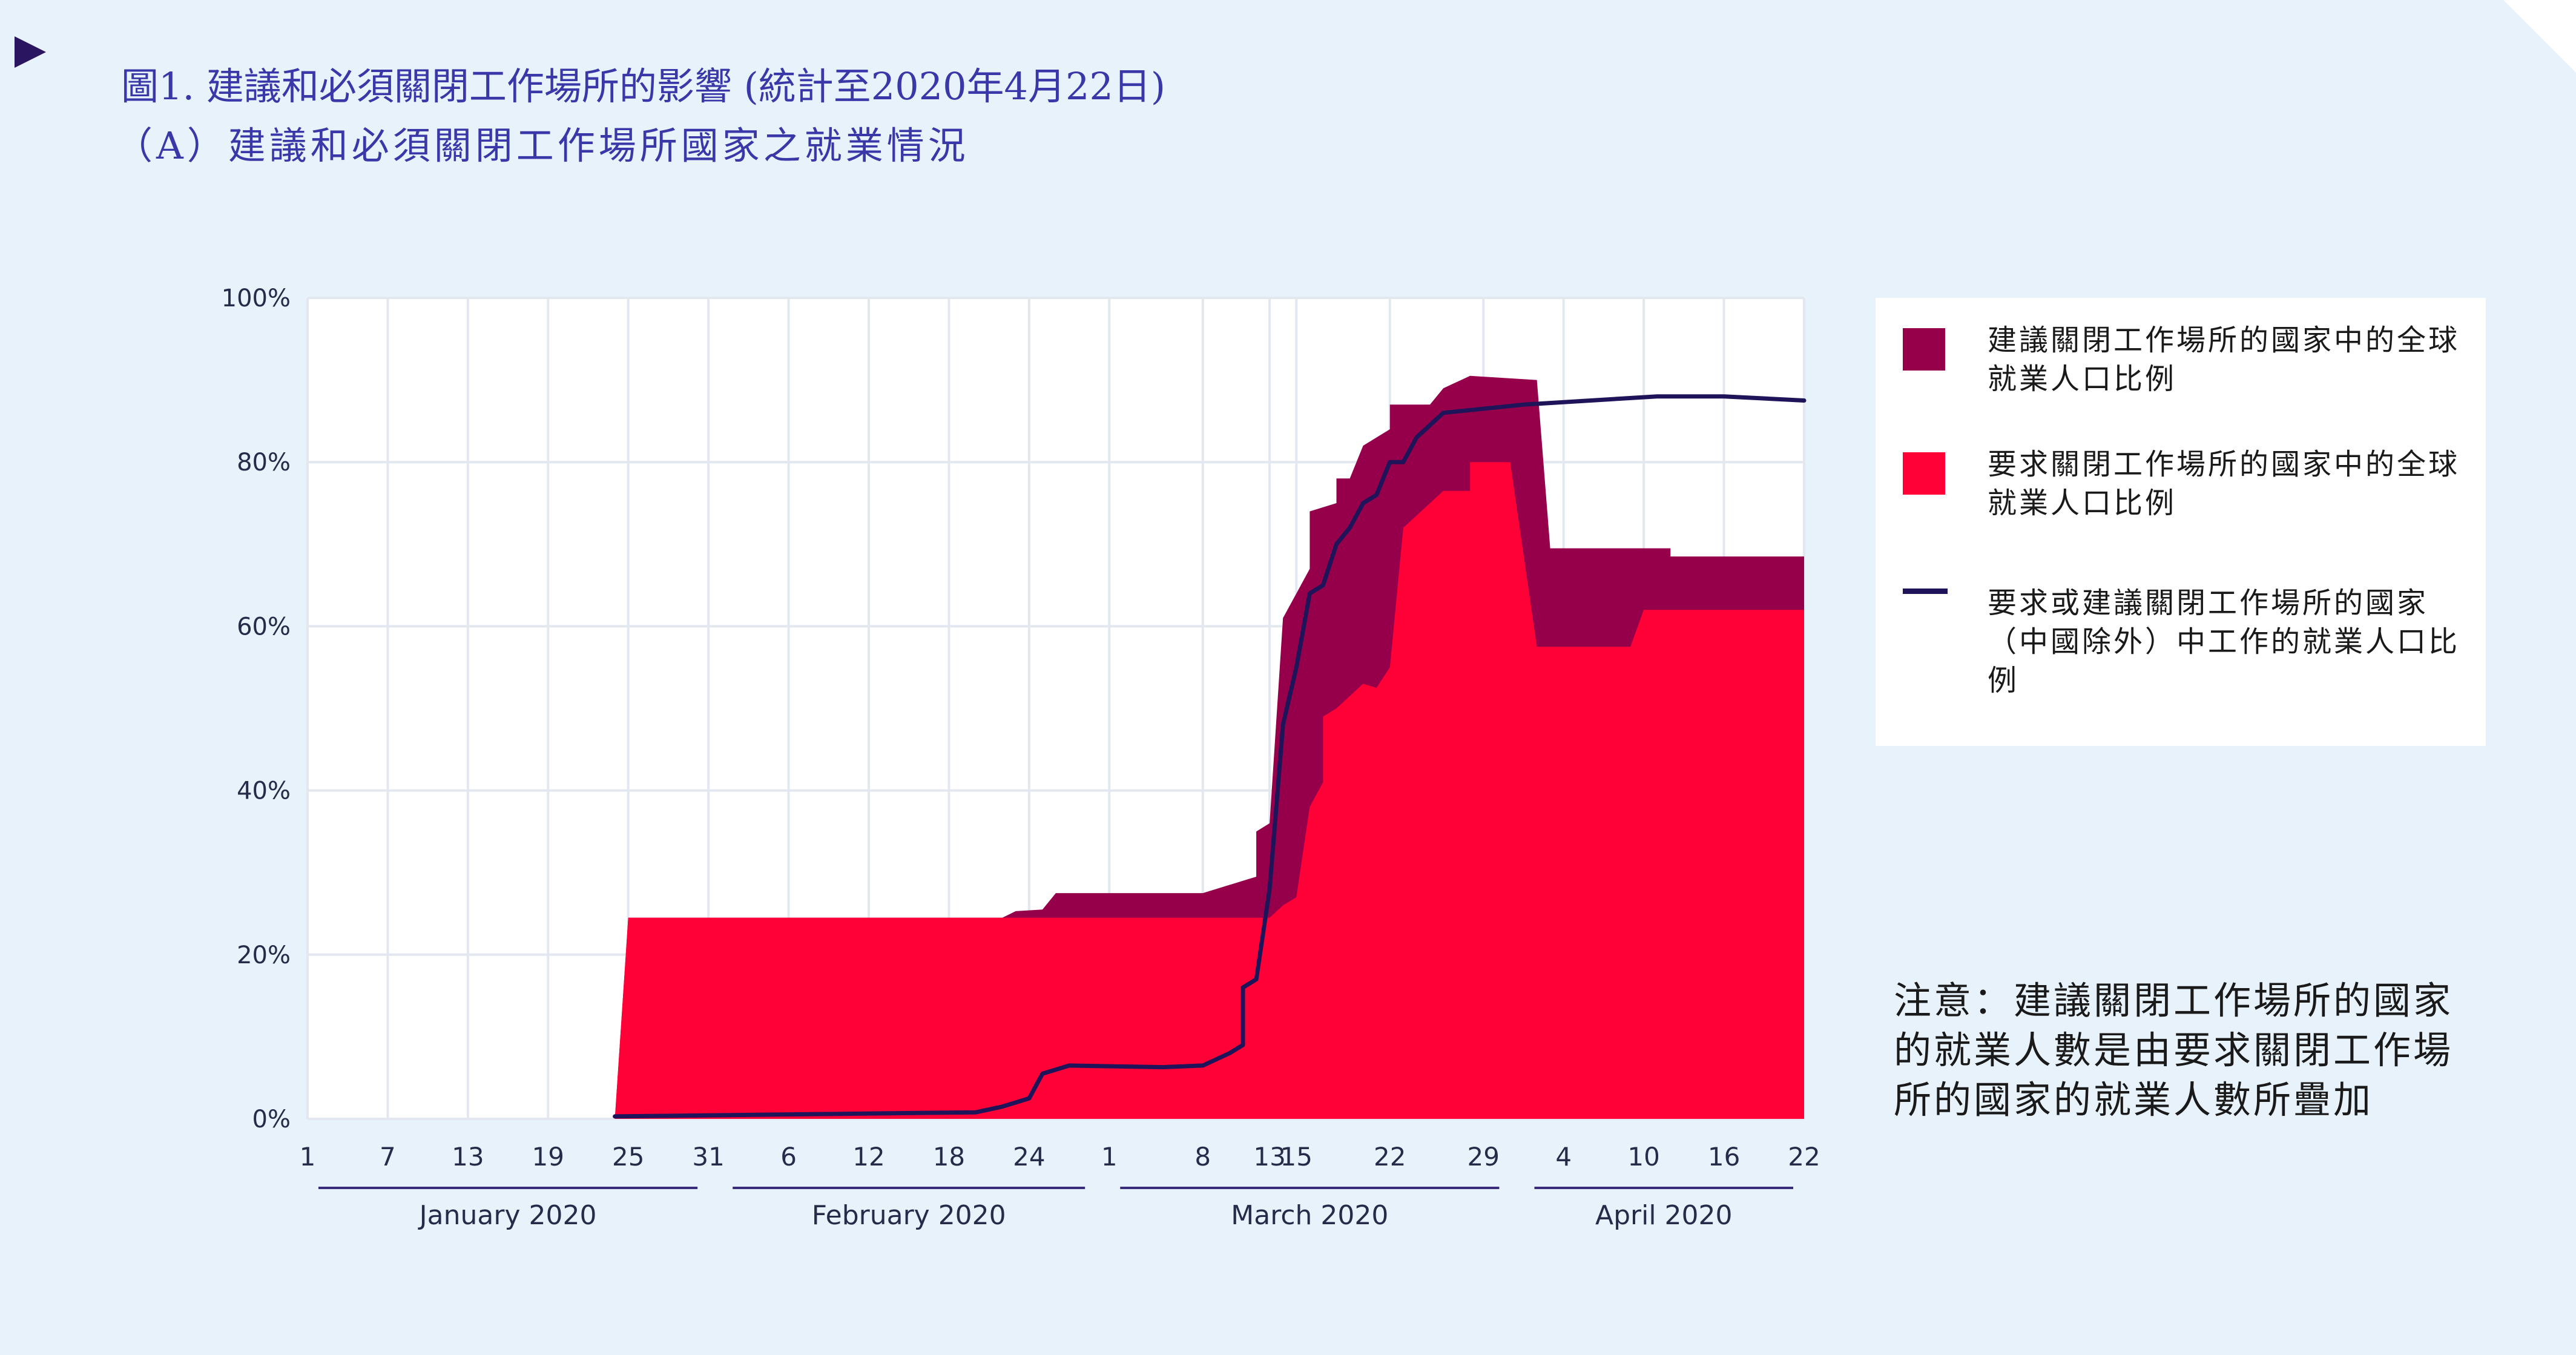 This screenshot has height=1355, width=2576. What do you see at coordinates (1924, 349) in the screenshot?
I see `legend-swatch-recommended` at bounding box center [1924, 349].